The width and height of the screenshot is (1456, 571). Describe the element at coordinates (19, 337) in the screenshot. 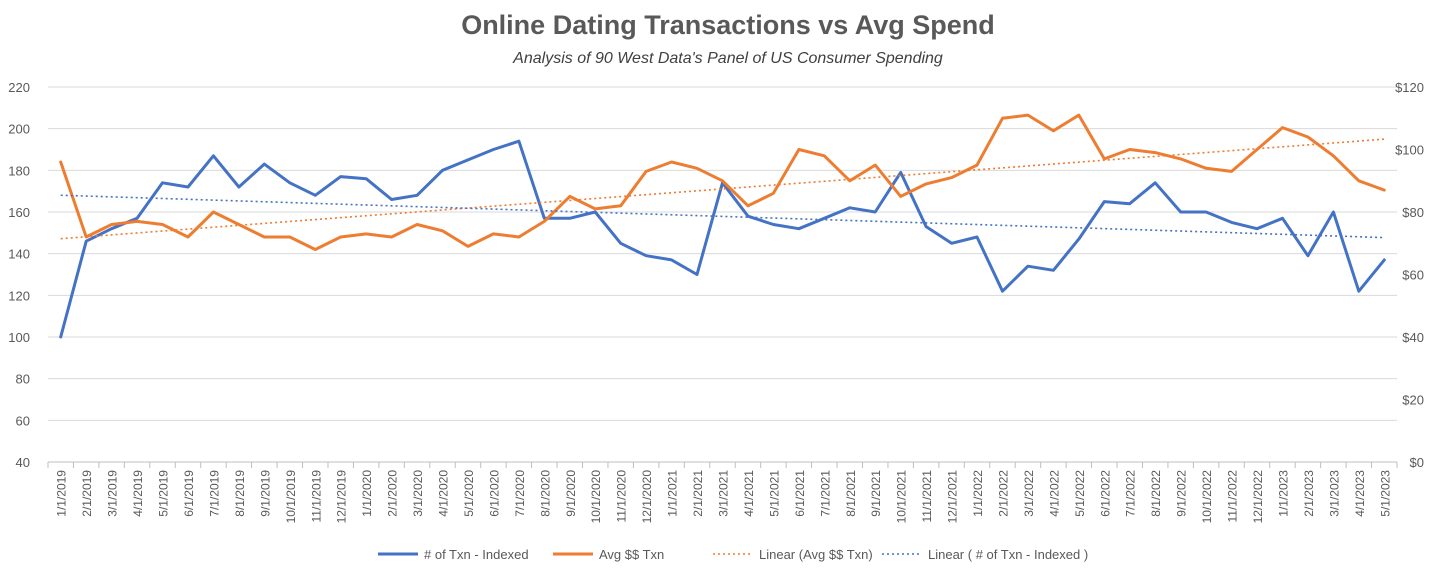

I see `y-left-tick-label: 100` at that location.